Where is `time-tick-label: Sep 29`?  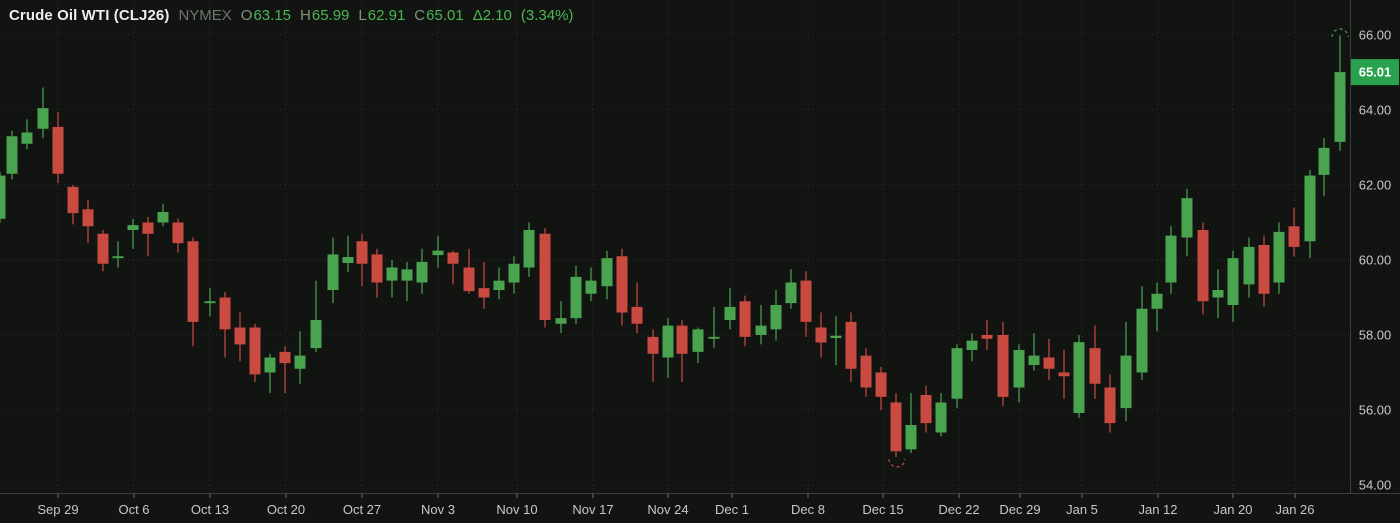 time-tick-label: Sep 29 is located at coordinates (57, 509).